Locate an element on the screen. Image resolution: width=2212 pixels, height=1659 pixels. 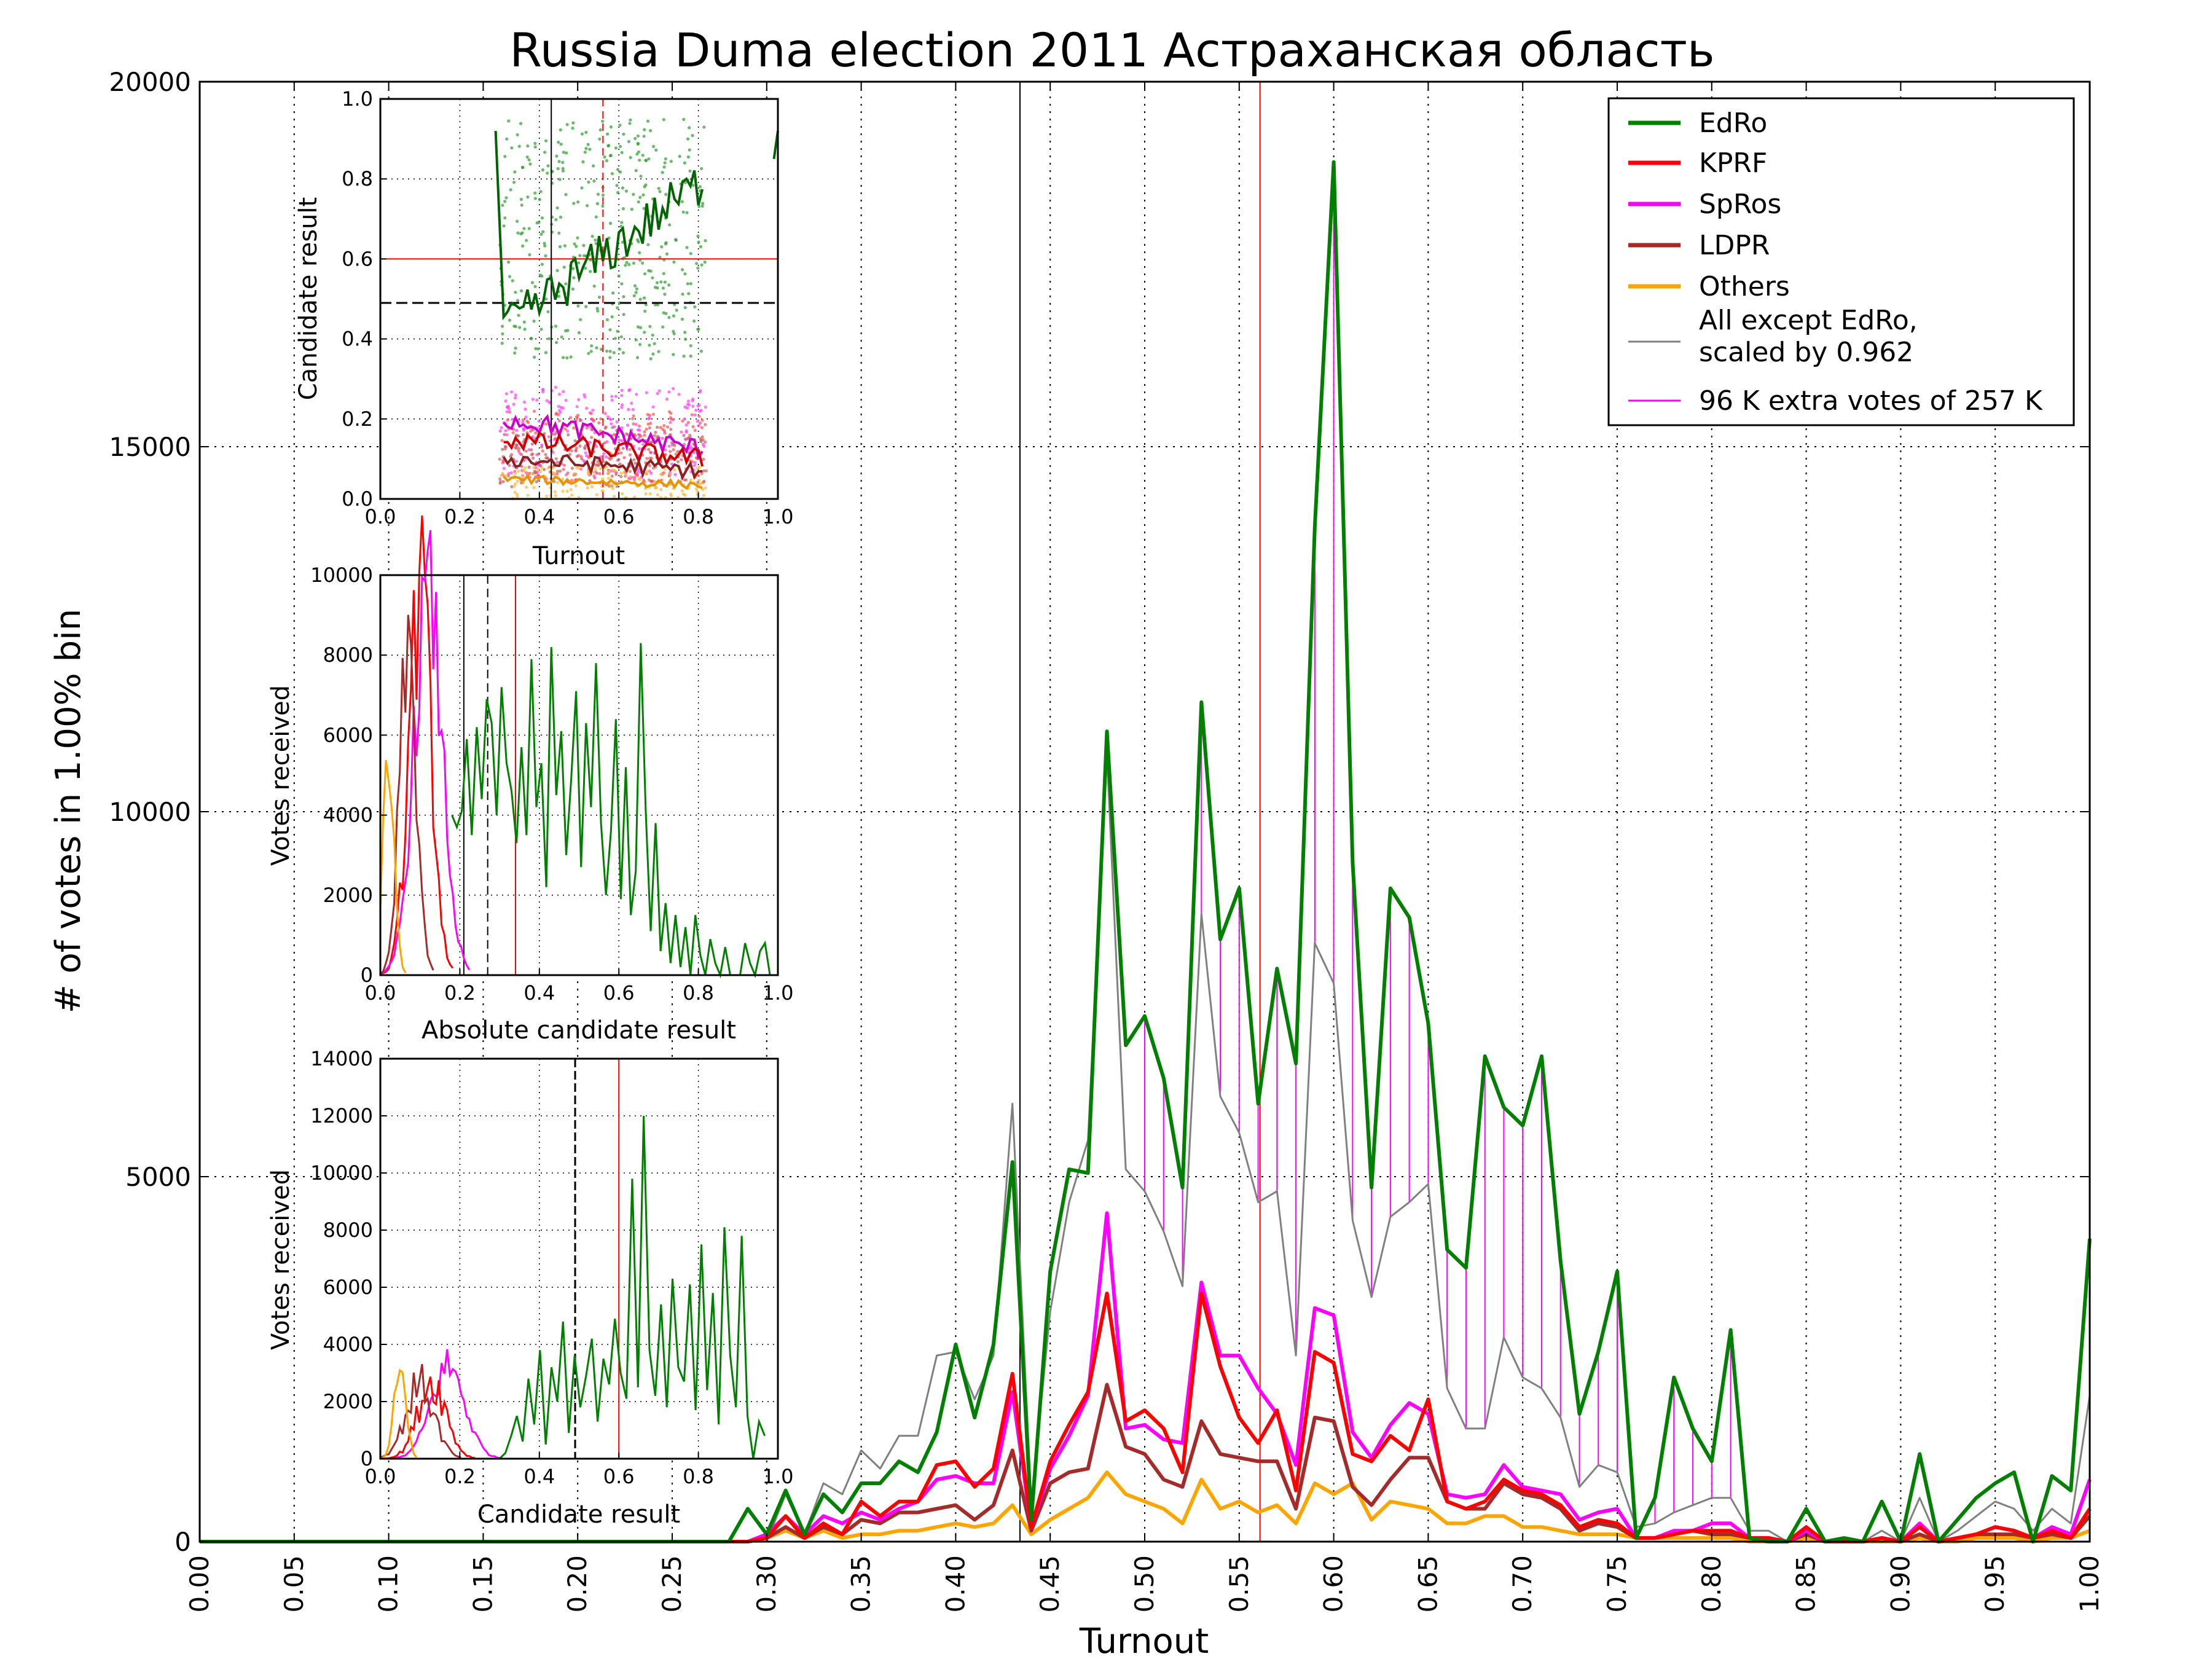
inset3-x-tick-label: 0.0 is located at coordinates (380, 1476).